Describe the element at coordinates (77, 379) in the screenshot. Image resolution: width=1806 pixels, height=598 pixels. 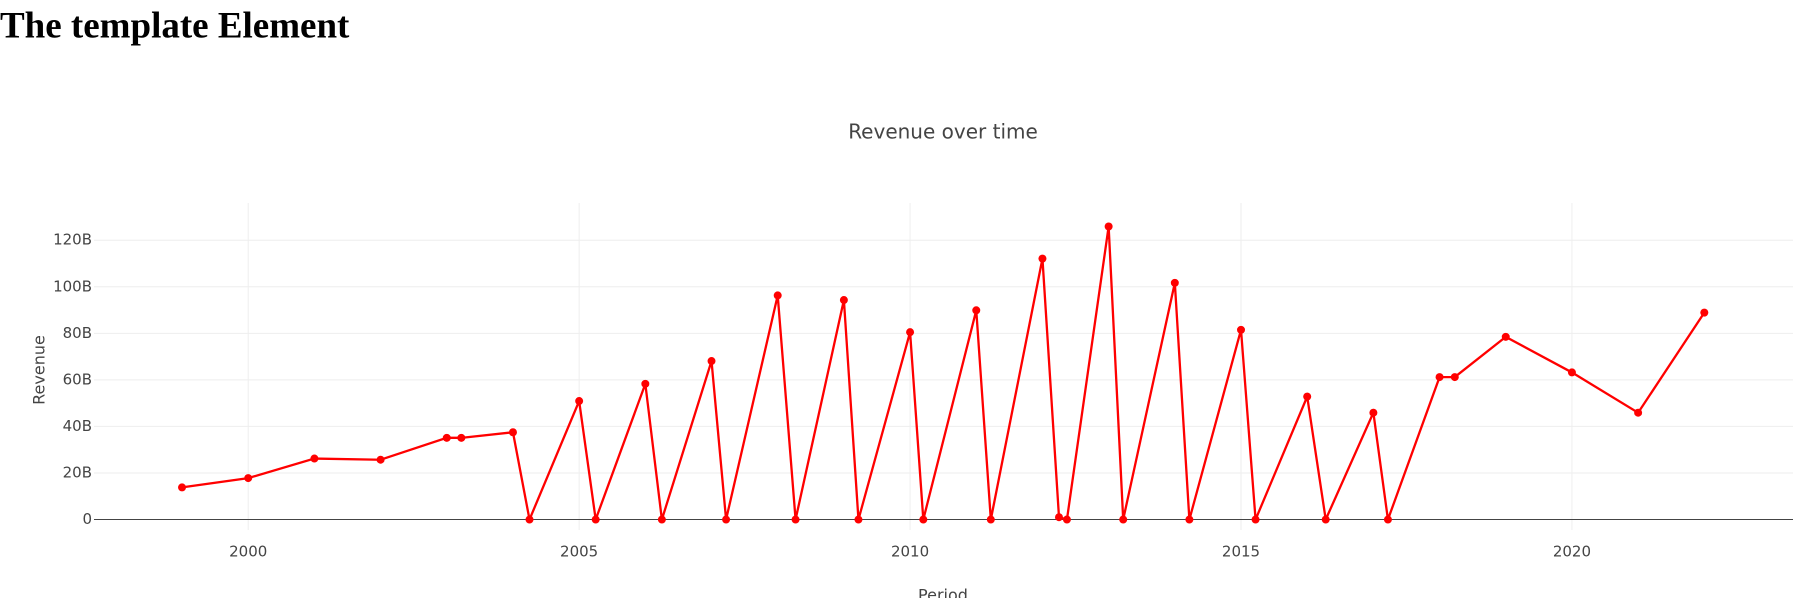
I see `y-tick-label: 60B` at that location.